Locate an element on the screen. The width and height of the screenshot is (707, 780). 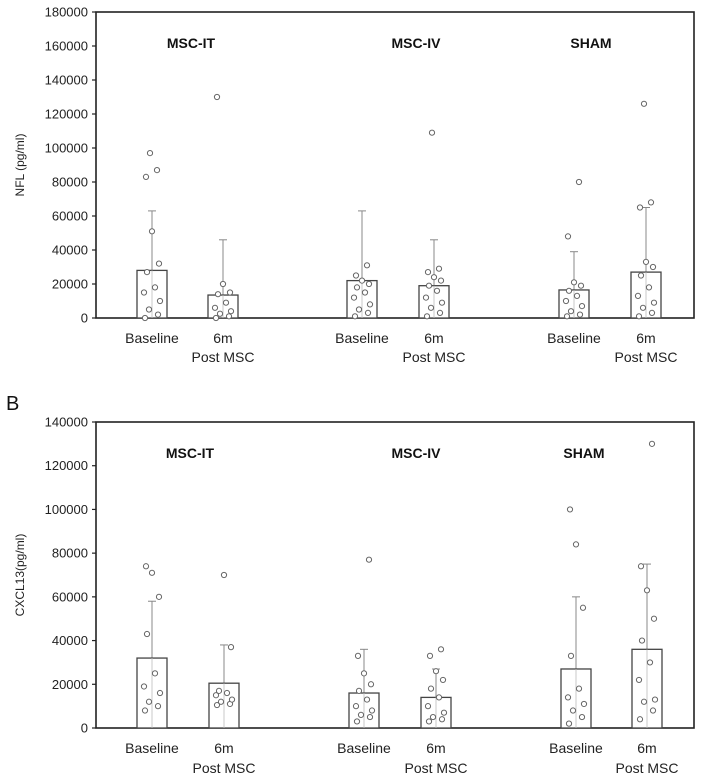
y-tick-label: 20000 is located at coordinates (70, 284).